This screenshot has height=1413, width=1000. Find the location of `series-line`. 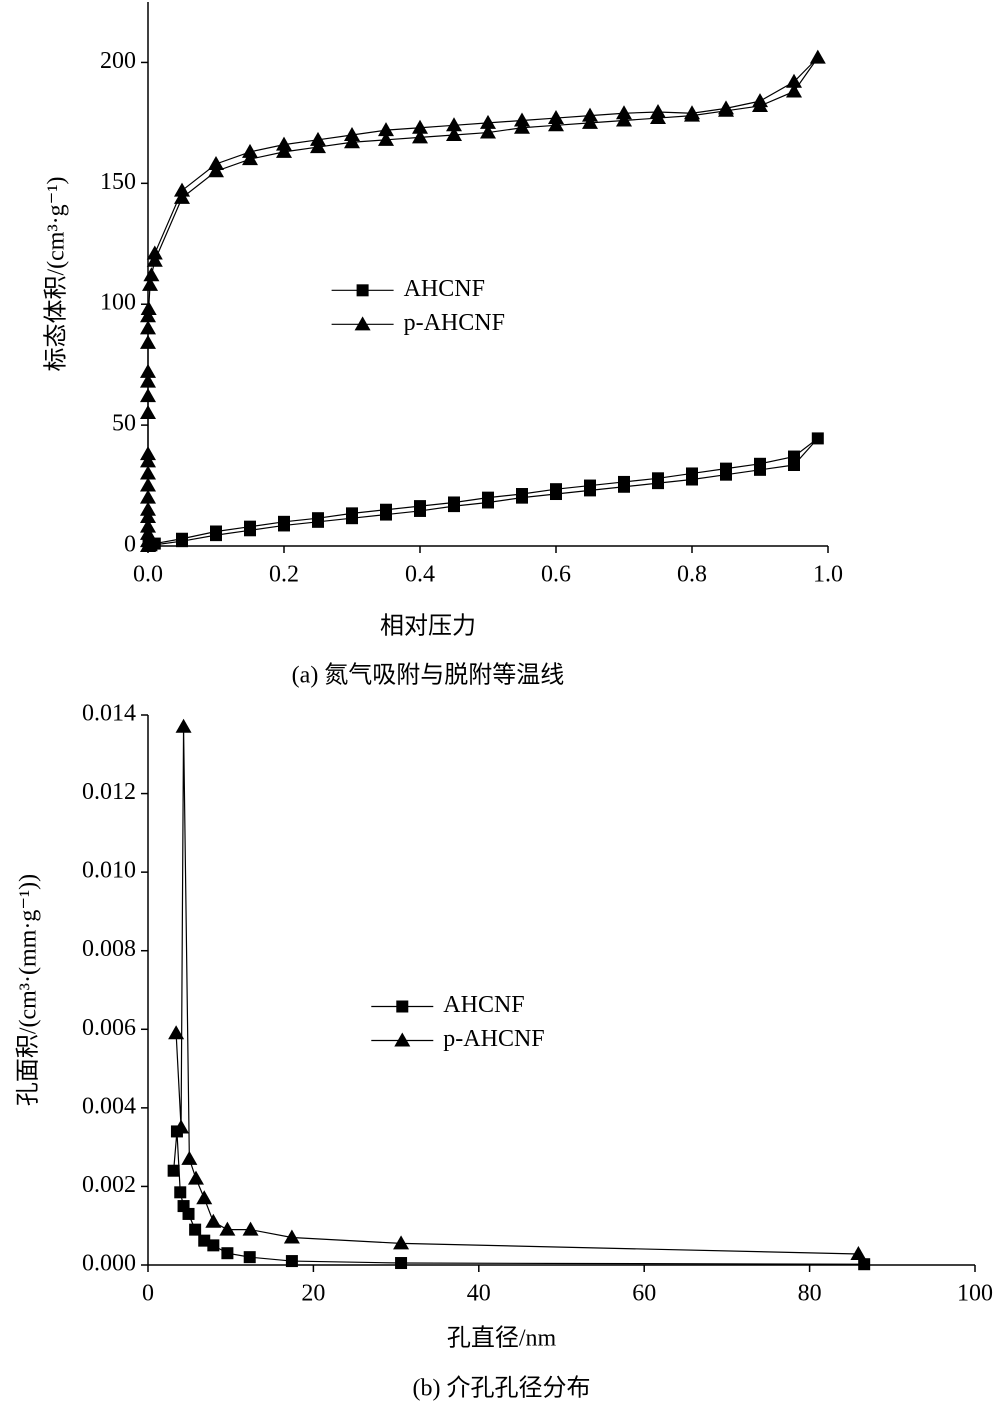

series-line is located at coordinates (519, 1198).